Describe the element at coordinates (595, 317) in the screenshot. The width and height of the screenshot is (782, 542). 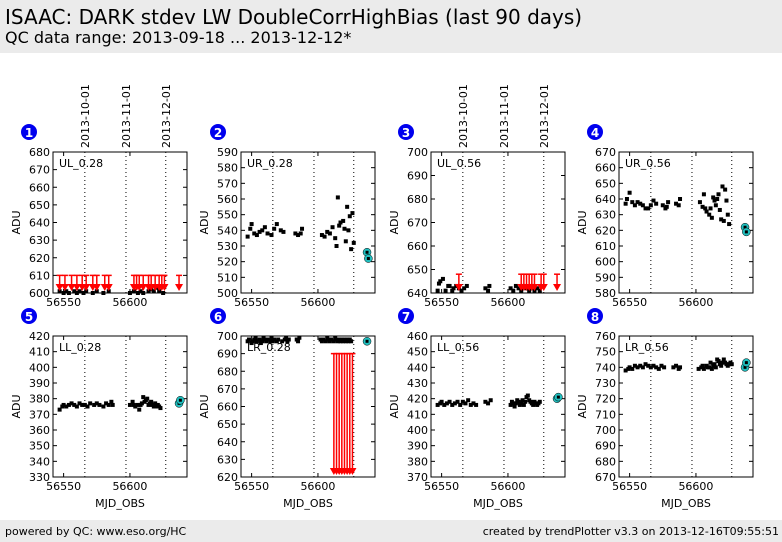
I see `panel-number: 8` at that location.